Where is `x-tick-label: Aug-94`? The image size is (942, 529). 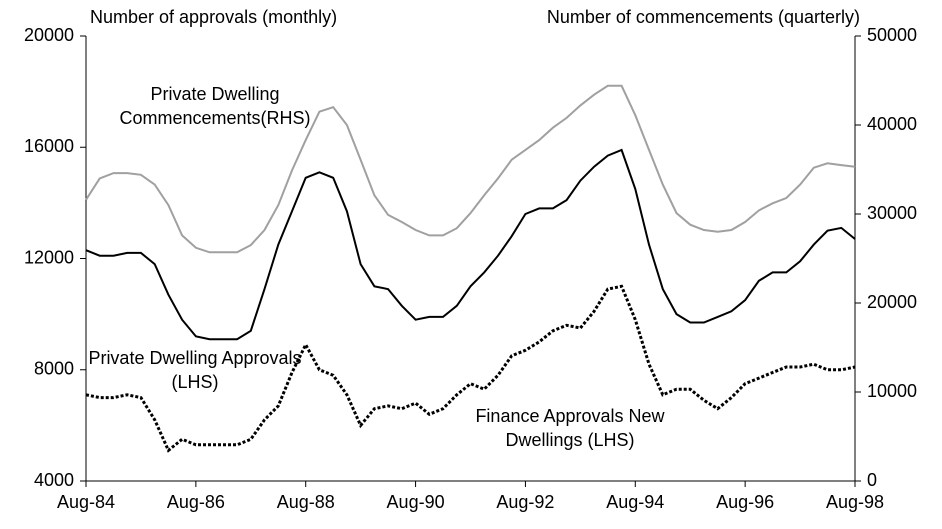
x-tick-label: Aug-94 is located at coordinates (635, 502).